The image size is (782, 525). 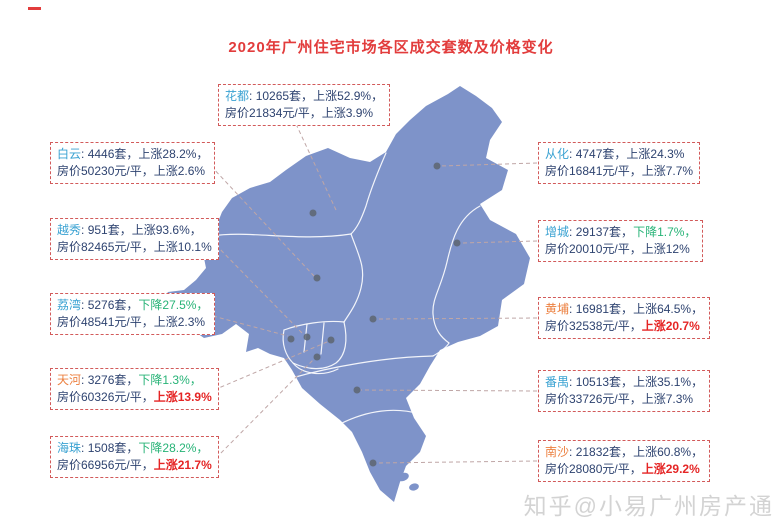 What do you see at coordinates (593, 326) in the screenshot?
I see `avg-price: 房价32538元/平，` at bounding box center [593, 326].